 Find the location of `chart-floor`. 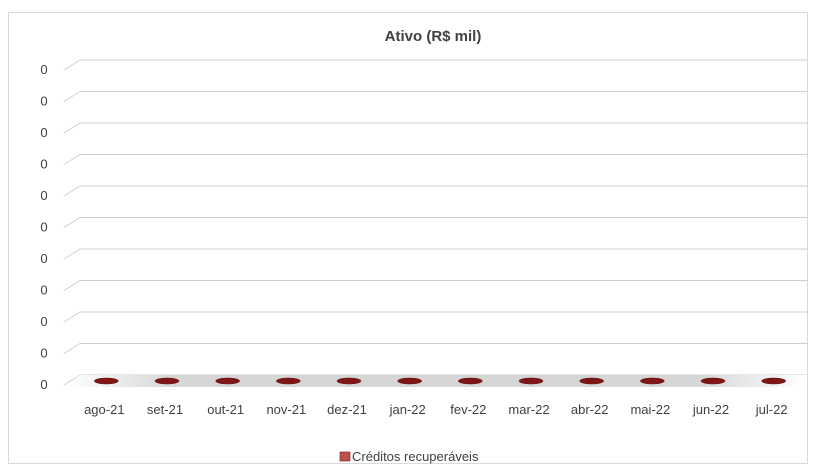

chart-floor is located at coordinates (436, 381).